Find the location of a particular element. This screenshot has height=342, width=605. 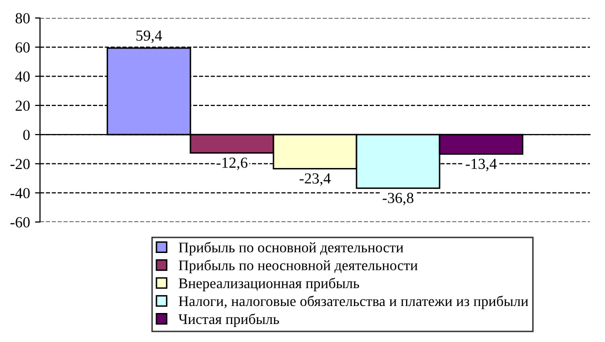

y-tick-label: 80 is located at coordinates (23, 18).